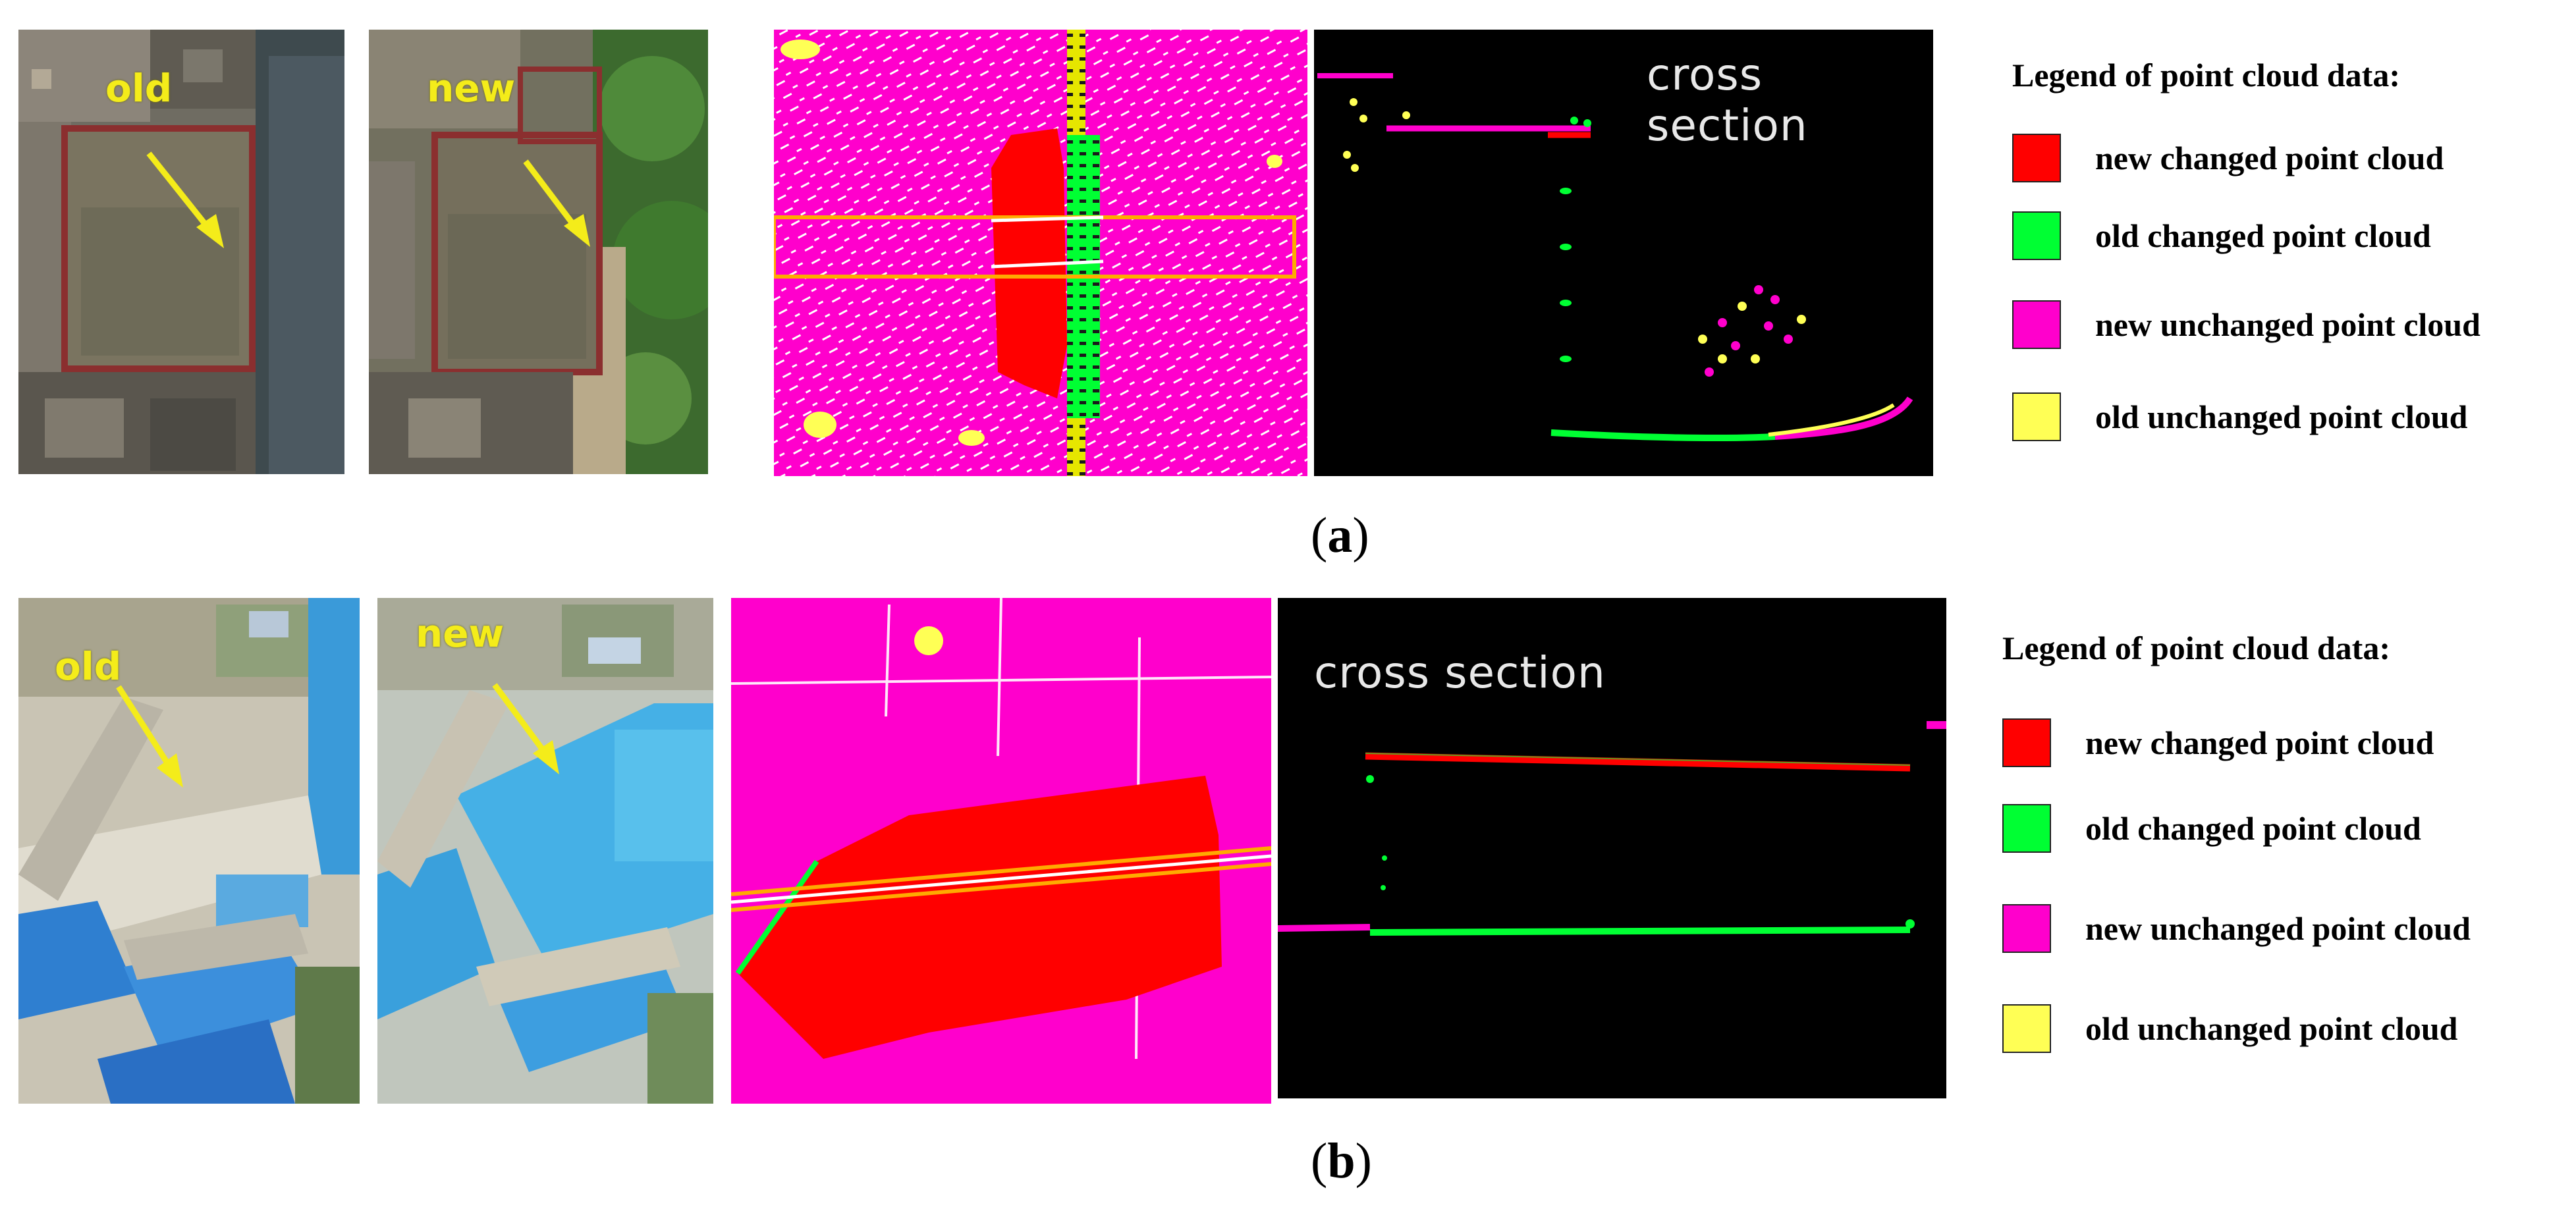 This screenshot has width=2576, height=1211. I want to click on caption-b: (b), so click(1341, 1161).